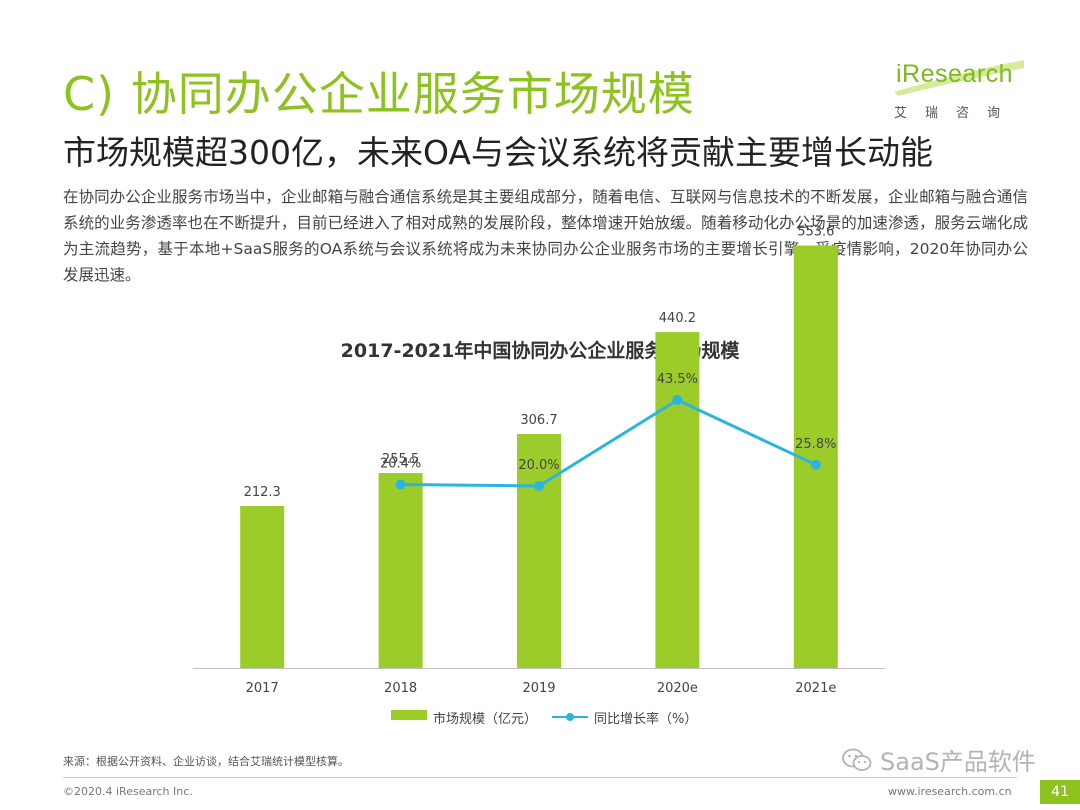 The height and width of the screenshot is (810, 1080). I want to click on x-tick-2021e: 2021e, so click(815, 688).